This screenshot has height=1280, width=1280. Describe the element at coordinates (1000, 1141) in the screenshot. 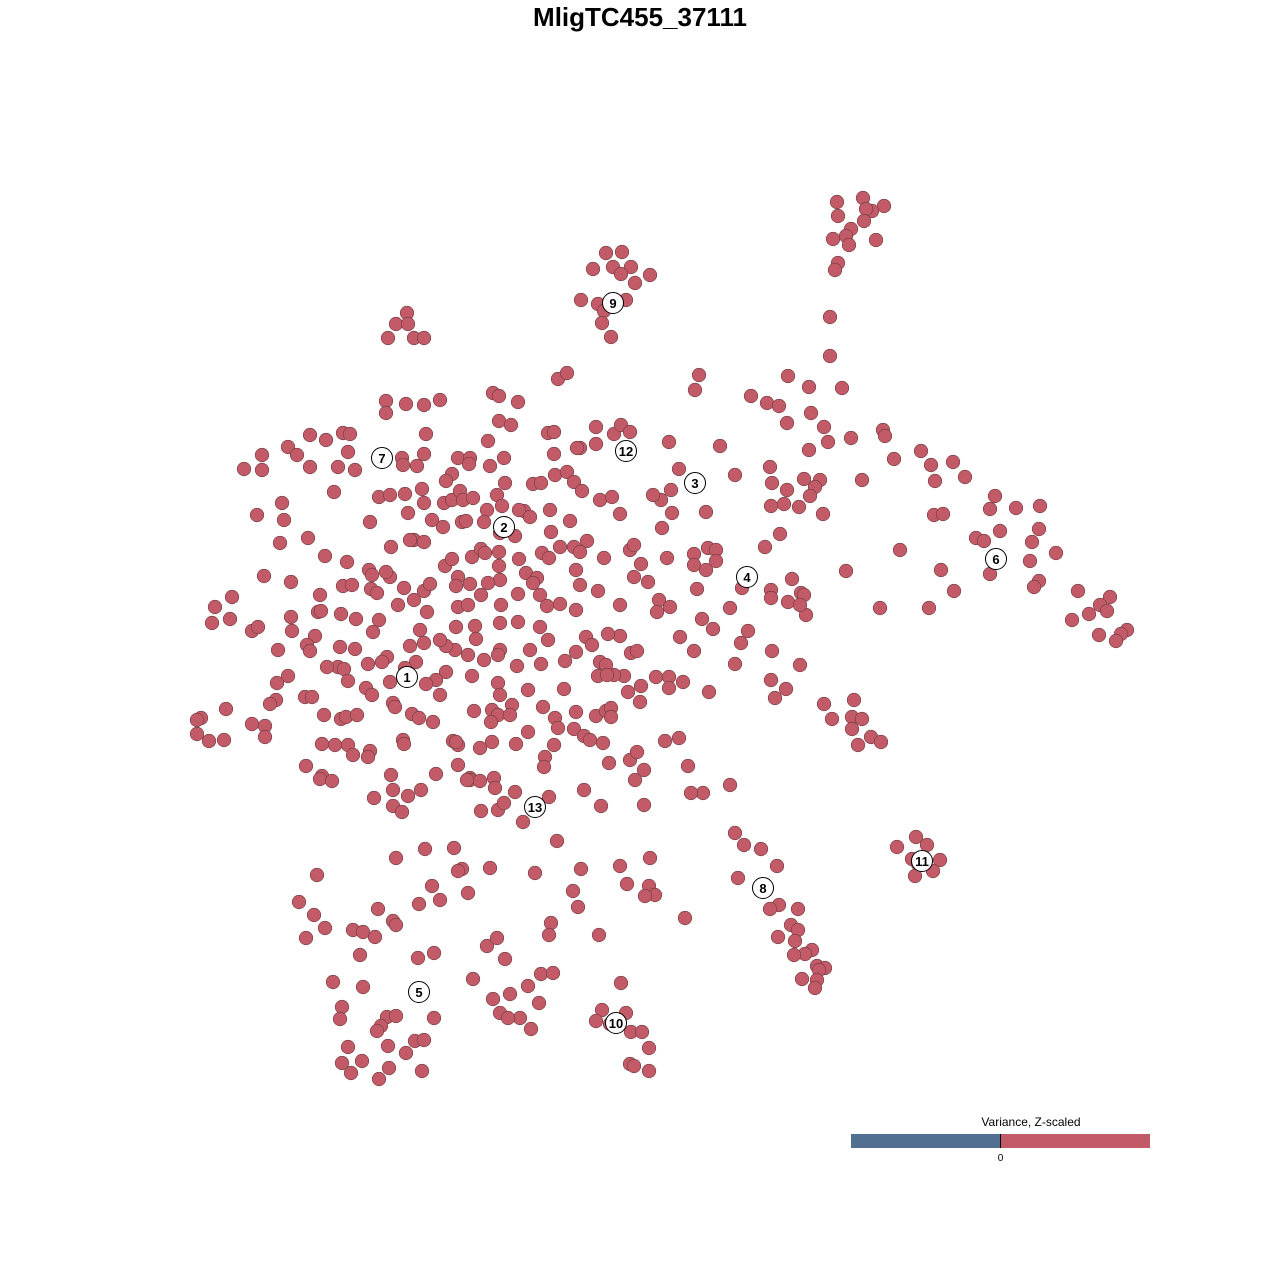

I see `legend-zero-tick` at that location.